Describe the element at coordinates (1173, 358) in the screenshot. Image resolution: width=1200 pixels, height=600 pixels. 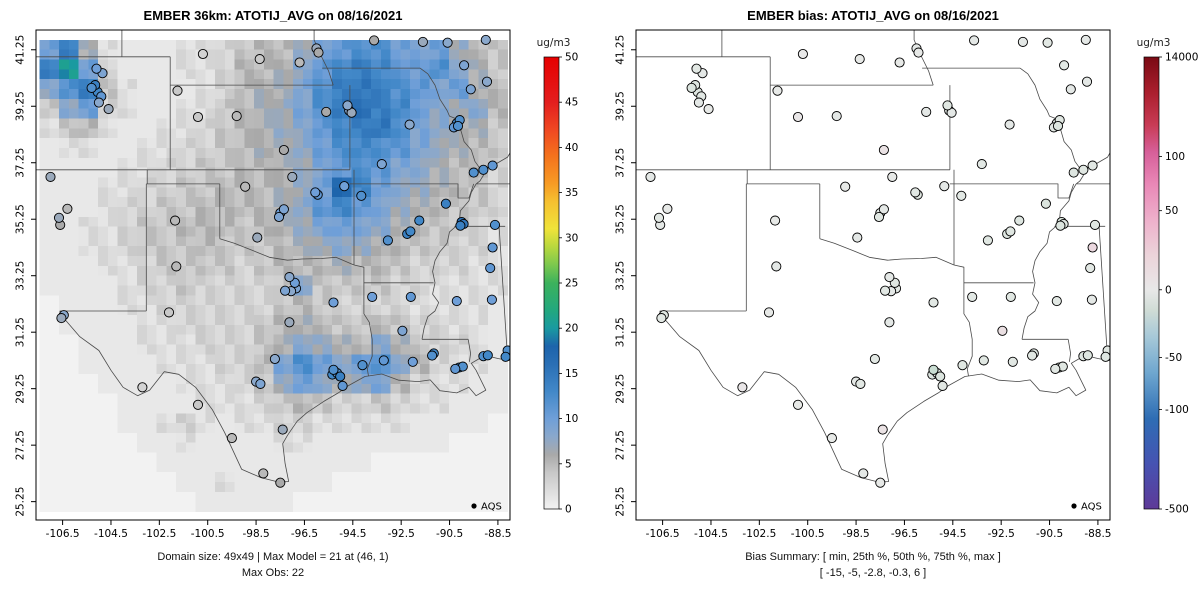
I see `svg-text: -50` at that location.